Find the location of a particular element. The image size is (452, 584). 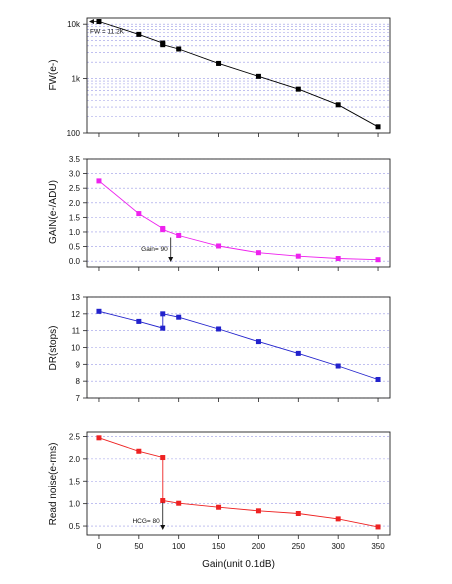

x-tick-label: 100 is located at coordinates (179, 546).